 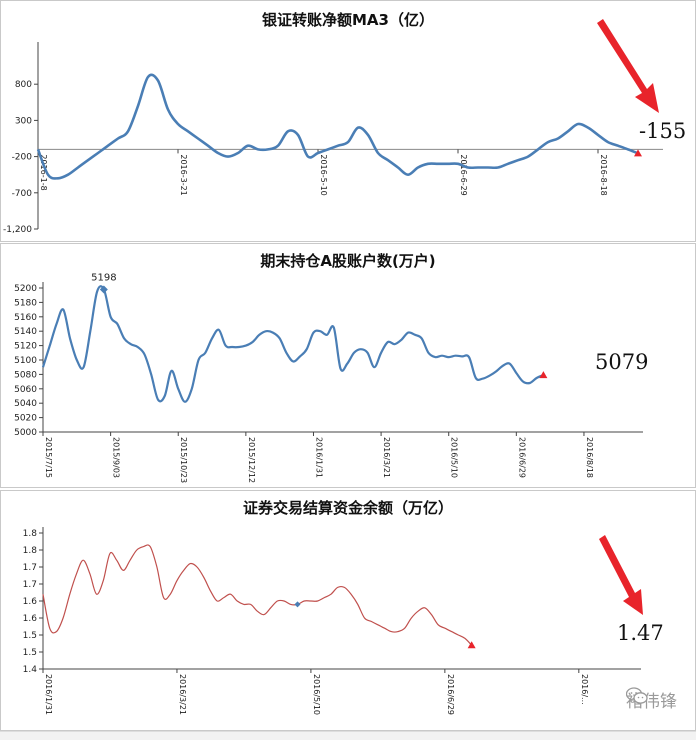 I want to click on x-tick-label: 2015/12/12, so click(x=251, y=460).